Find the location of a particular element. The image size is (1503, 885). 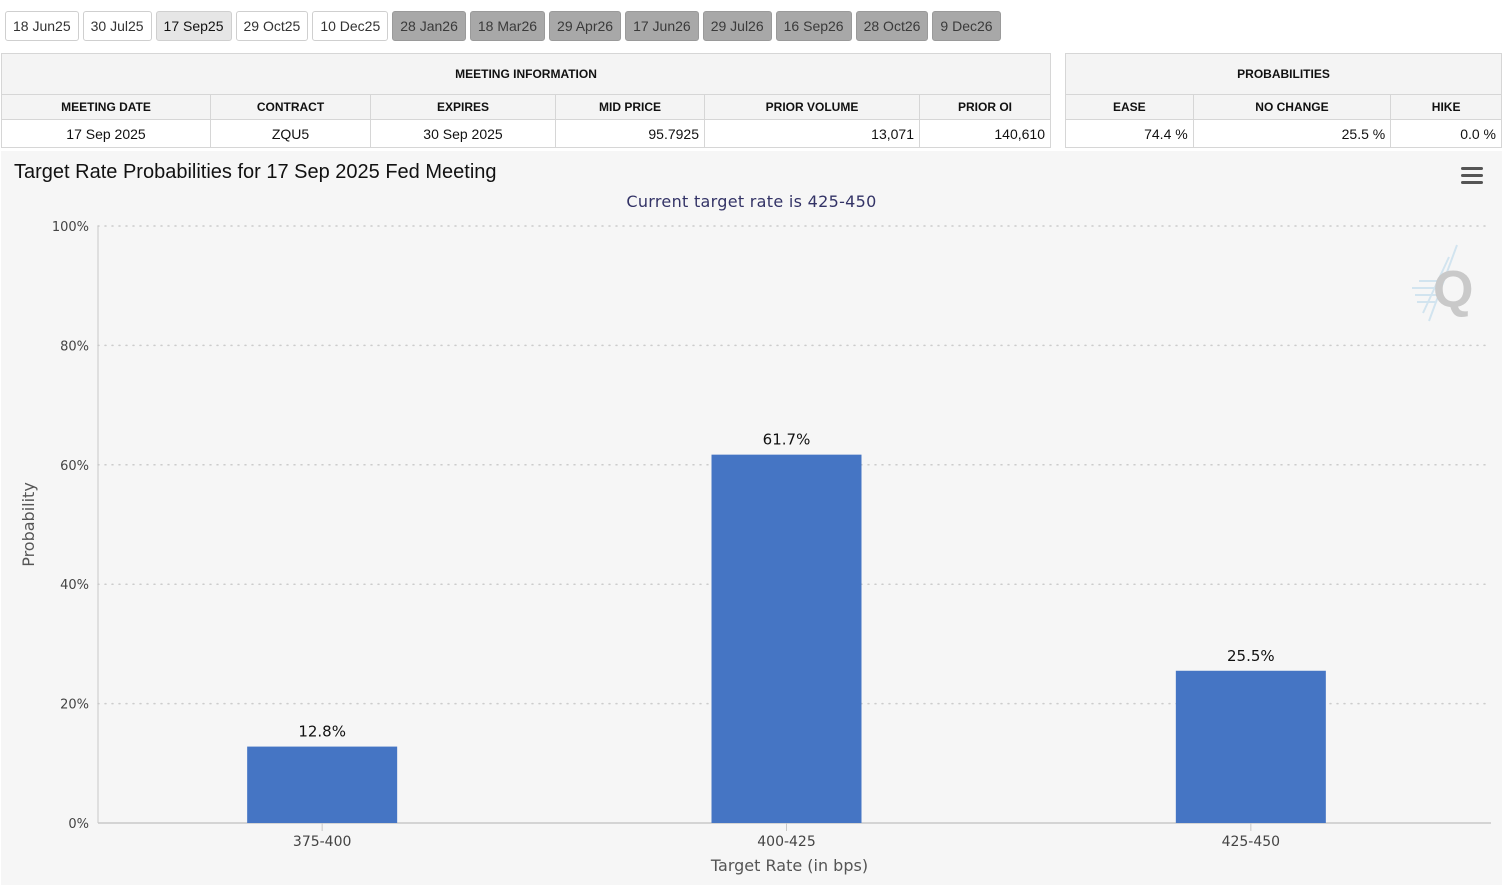

col-ease: EASE is located at coordinates (1129, 107).